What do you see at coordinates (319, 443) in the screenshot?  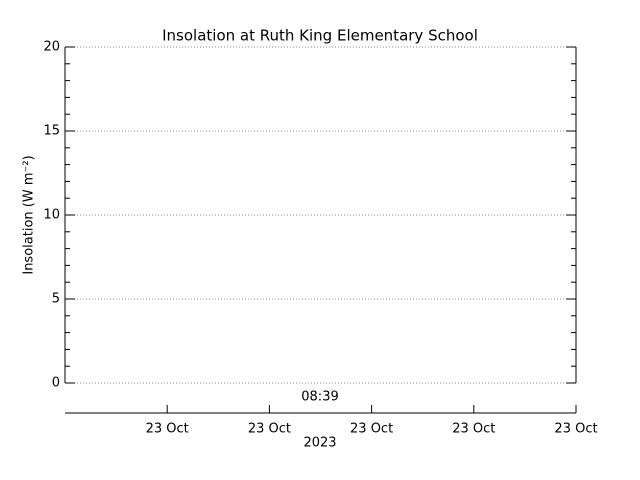 I see `x-axis-label: 2023` at bounding box center [319, 443].